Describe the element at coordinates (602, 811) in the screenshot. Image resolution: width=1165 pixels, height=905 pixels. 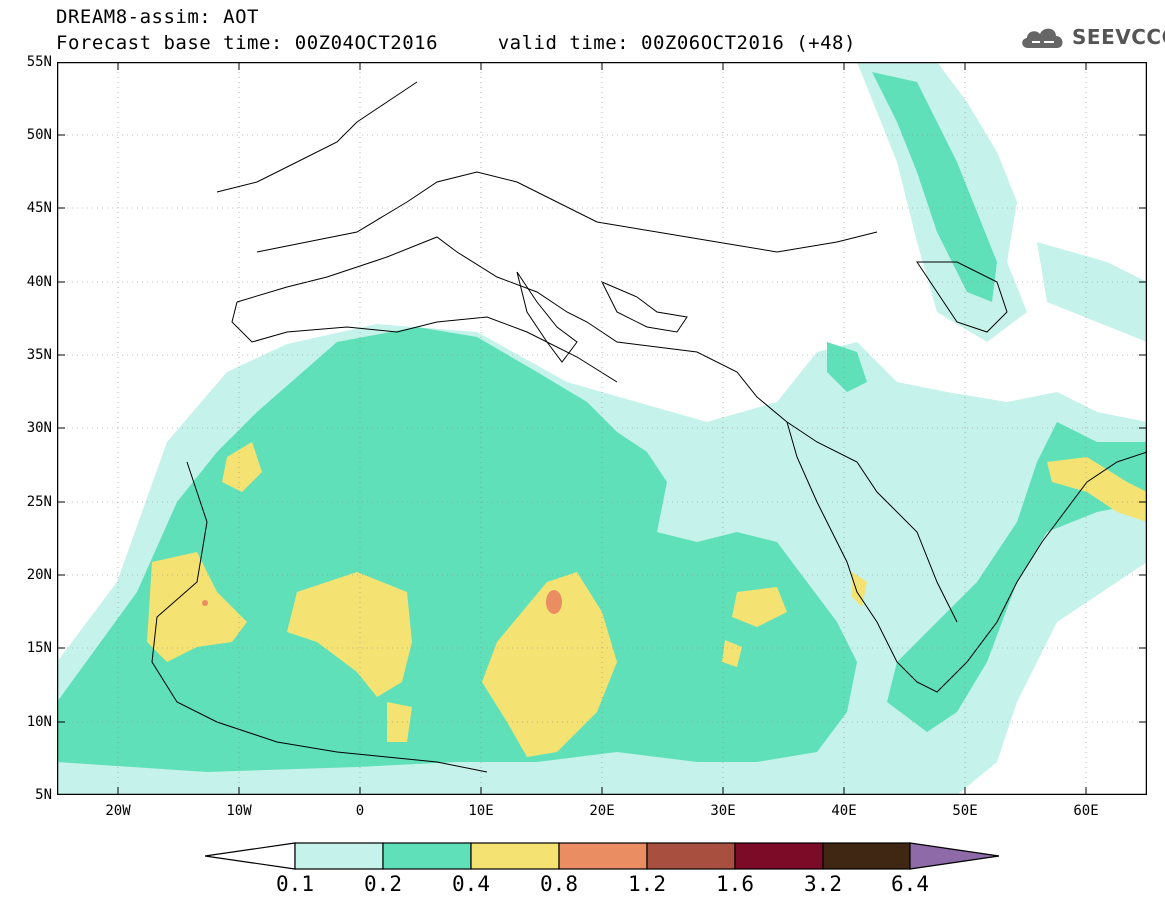
I see `lon-label: 20E` at that location.